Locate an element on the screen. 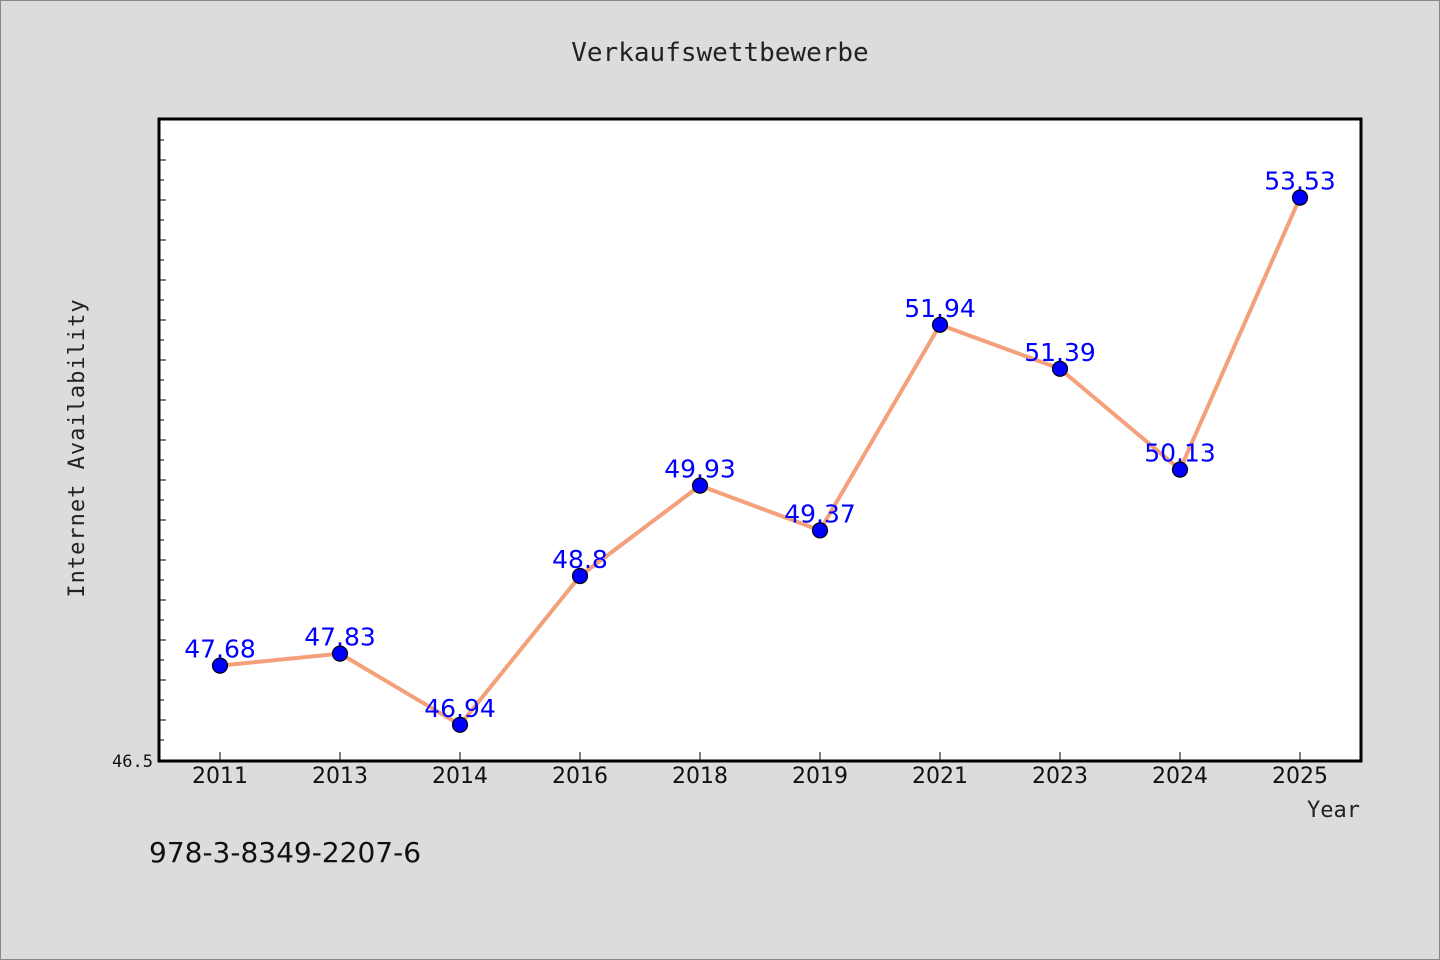 The width and height of the screenshot is (1440, 960). data-label: 47.68 is located at coordinates (220, 649).